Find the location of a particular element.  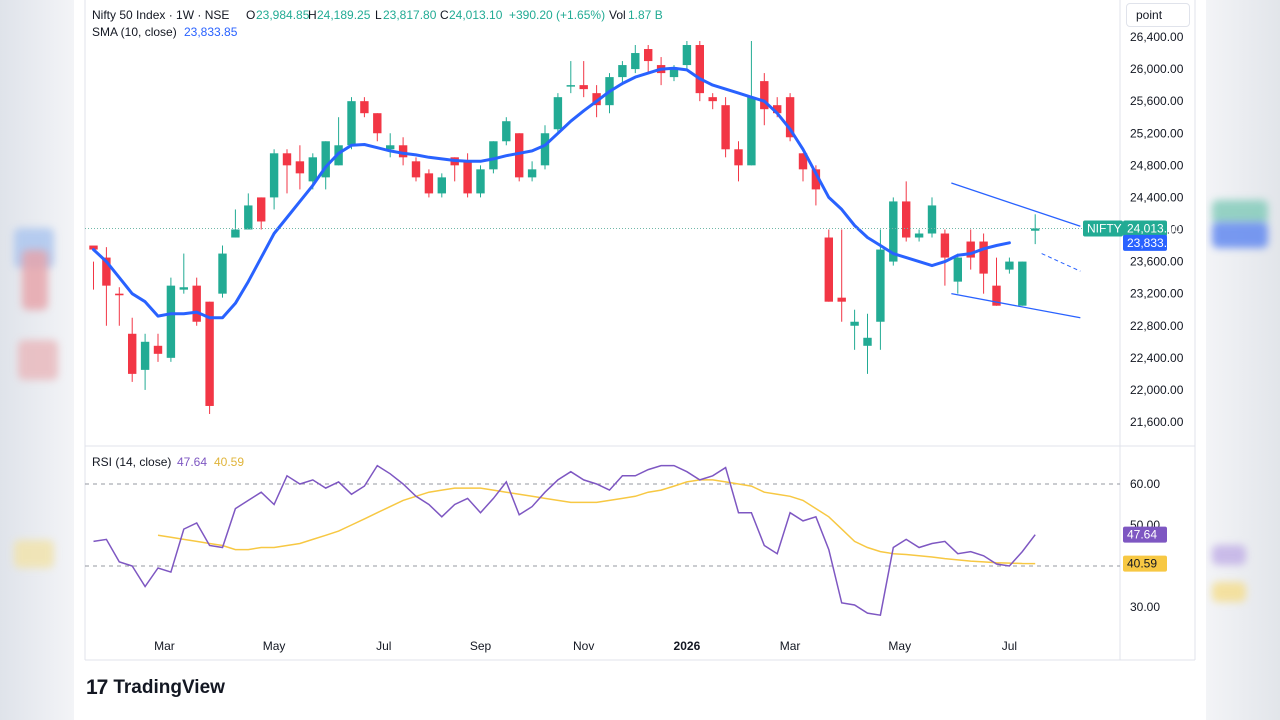

price-scale-unit-button: point is located at coordinates (1158, 15).